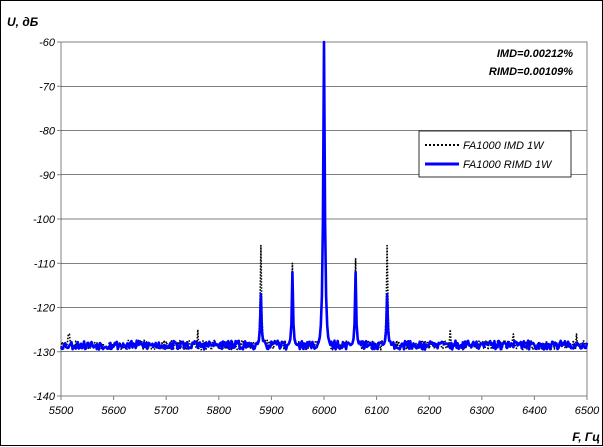 The height and width of the screenshot is (447, 603). I want to click on x-tick-label: 6300, so click(482, 411).